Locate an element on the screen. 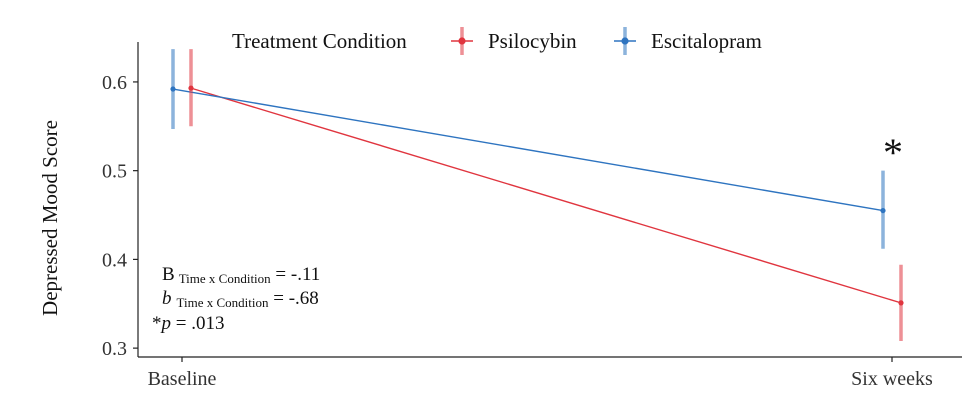 The height and width of the screenshot is (400, 980). point-psilocybin-six-weeks is located at coordinates (901, 303).